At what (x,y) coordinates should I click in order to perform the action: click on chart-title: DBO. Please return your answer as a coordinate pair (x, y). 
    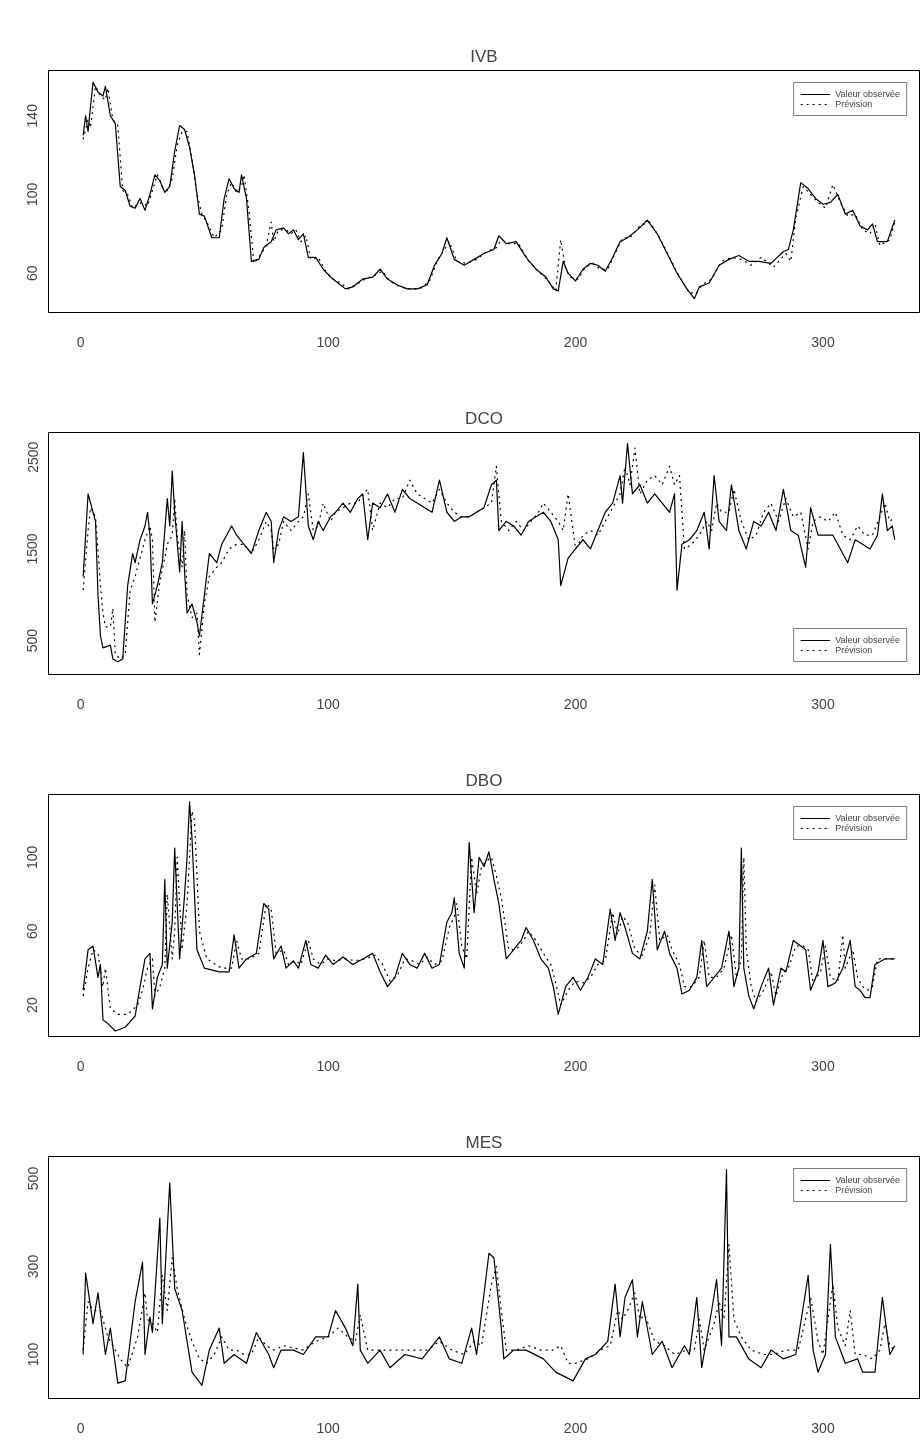
    Looking at the image, I should click on (484, 780).